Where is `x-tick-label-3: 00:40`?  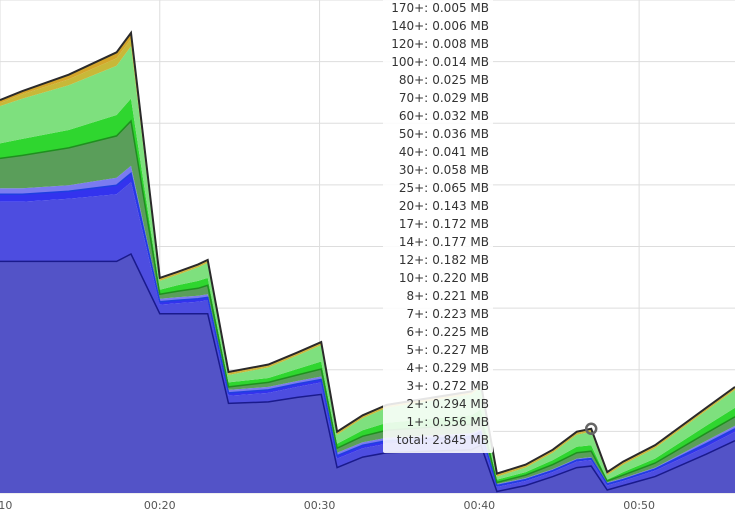
x-tick-label-3: 00:40 is located at coordinates (479, 505).